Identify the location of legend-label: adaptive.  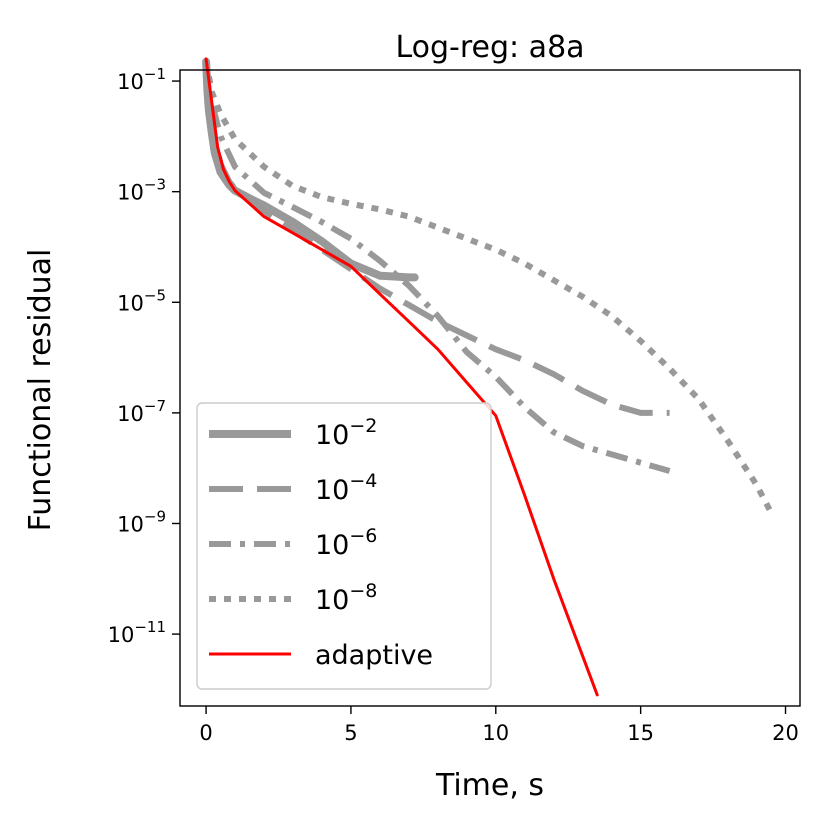
(374, 655).